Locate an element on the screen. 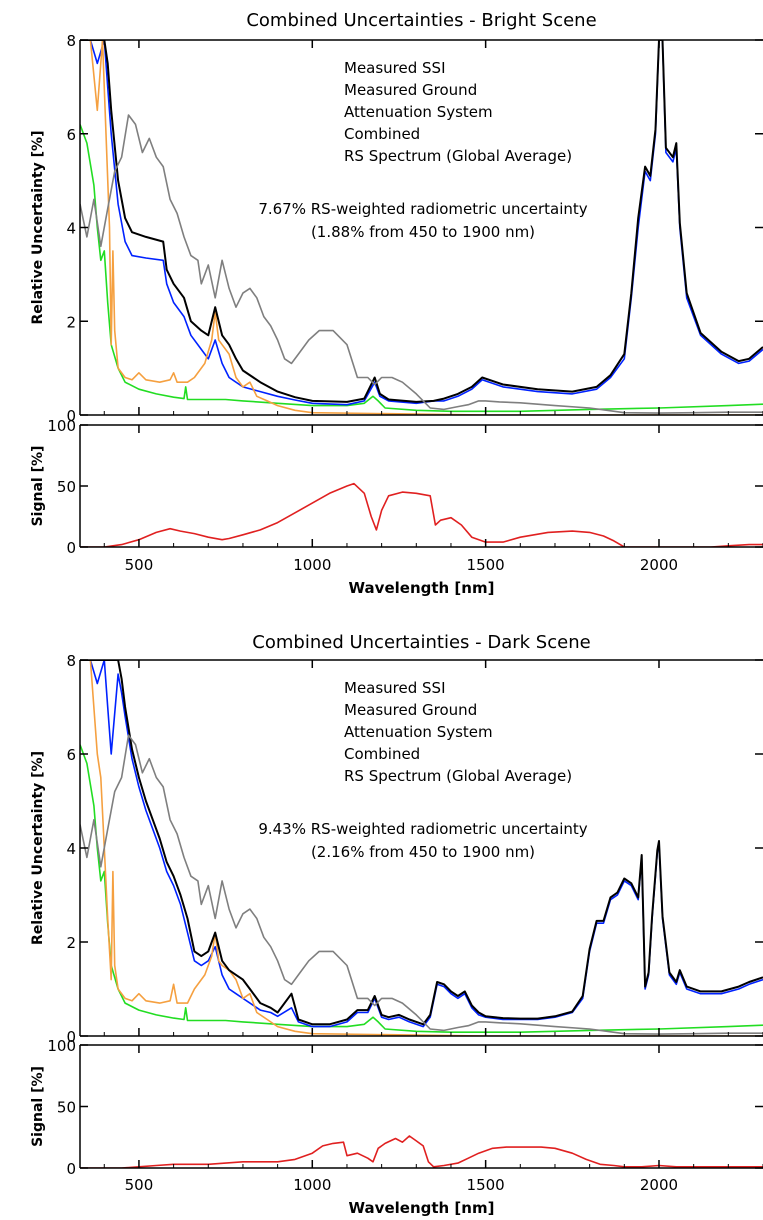 The width and height of the screenshot is (763, 1220). chart-title: Combined Uncertainties - Dark Scene is located at coordinates (421, 642).